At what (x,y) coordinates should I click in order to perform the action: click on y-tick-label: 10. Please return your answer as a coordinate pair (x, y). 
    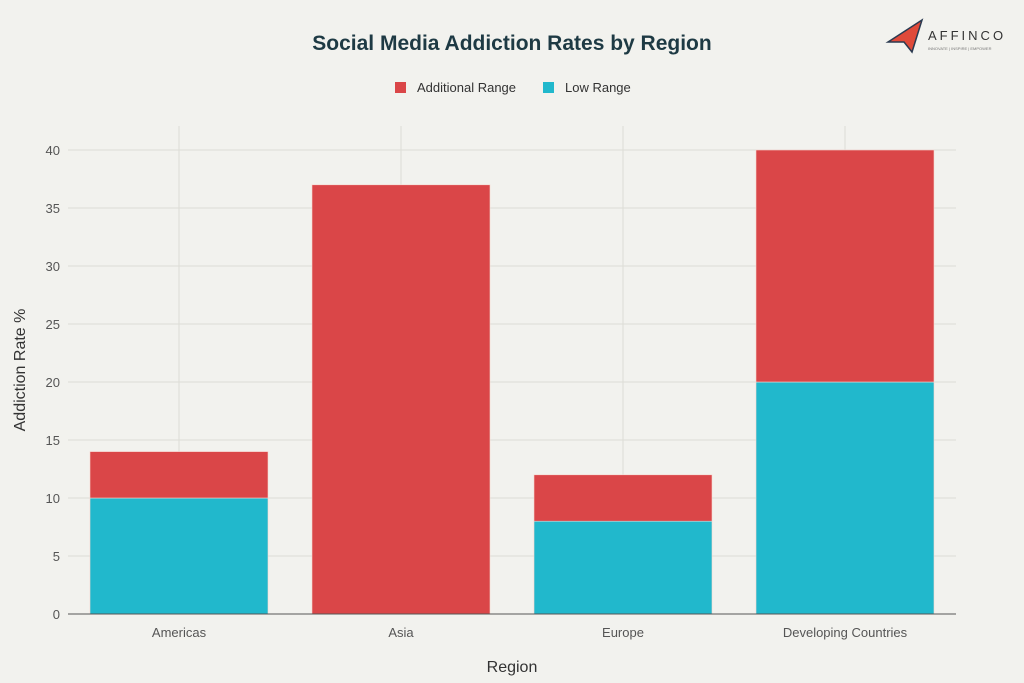
    Looking at the image, I should click on (53, 498).